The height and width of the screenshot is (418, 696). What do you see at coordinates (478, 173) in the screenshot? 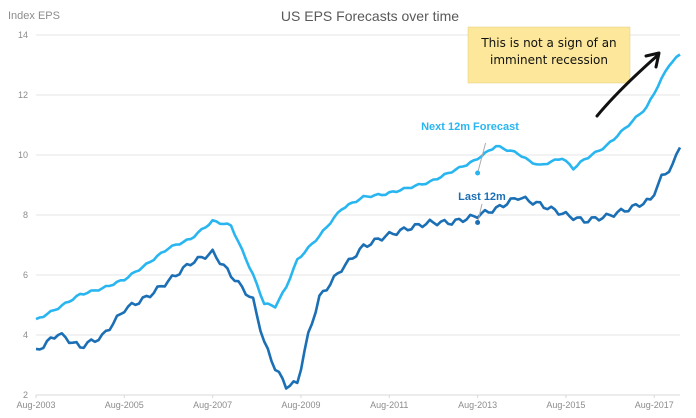
I see `forecast-marker` at bounding box center [478, 173].